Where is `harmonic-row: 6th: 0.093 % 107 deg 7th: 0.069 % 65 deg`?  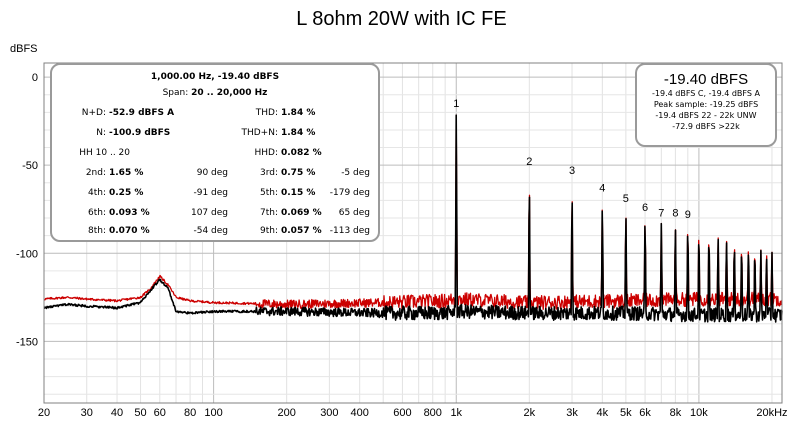 harmonic-row: 6th: 0.093 % 107 deg 7th: 0.069 % 65 deg is located at coordinates (215, 213).